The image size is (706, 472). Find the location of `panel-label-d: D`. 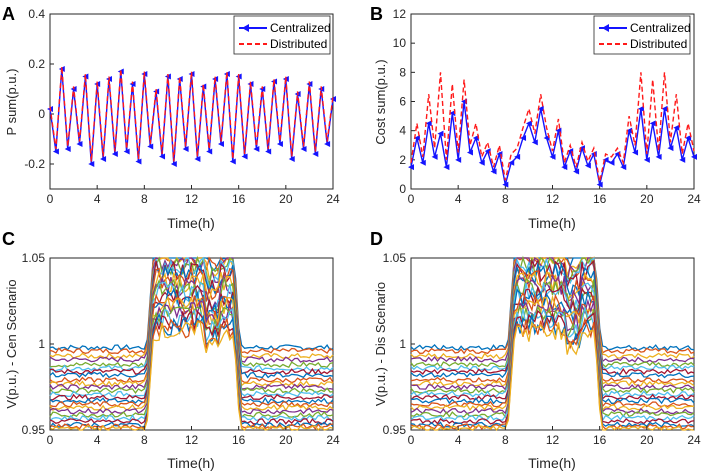

panel-label-d: D is located at coordinates (376, 239).